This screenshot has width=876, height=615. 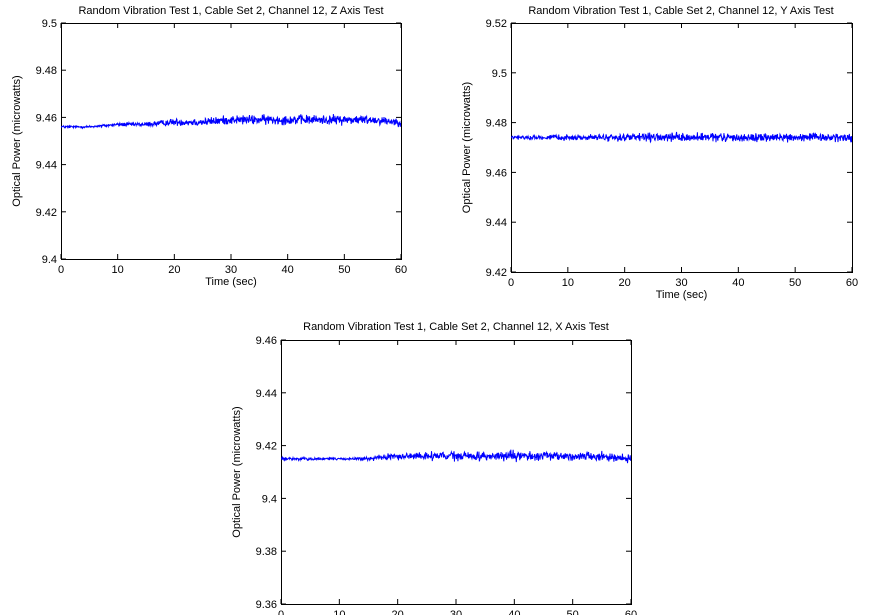 What do you see at coordinates (266, 552) in the screenshot?
I see `y-tick-label: 9.38` at bounding box center [266, 552].